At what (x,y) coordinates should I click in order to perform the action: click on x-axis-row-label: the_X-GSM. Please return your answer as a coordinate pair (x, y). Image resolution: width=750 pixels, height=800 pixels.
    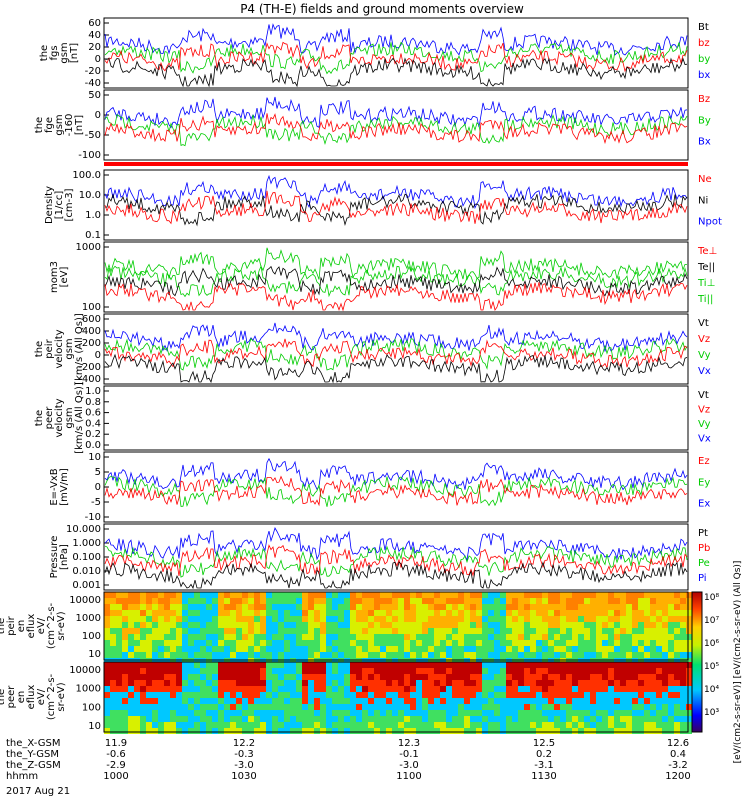
    Looking at the image, I should click on (33, 743).